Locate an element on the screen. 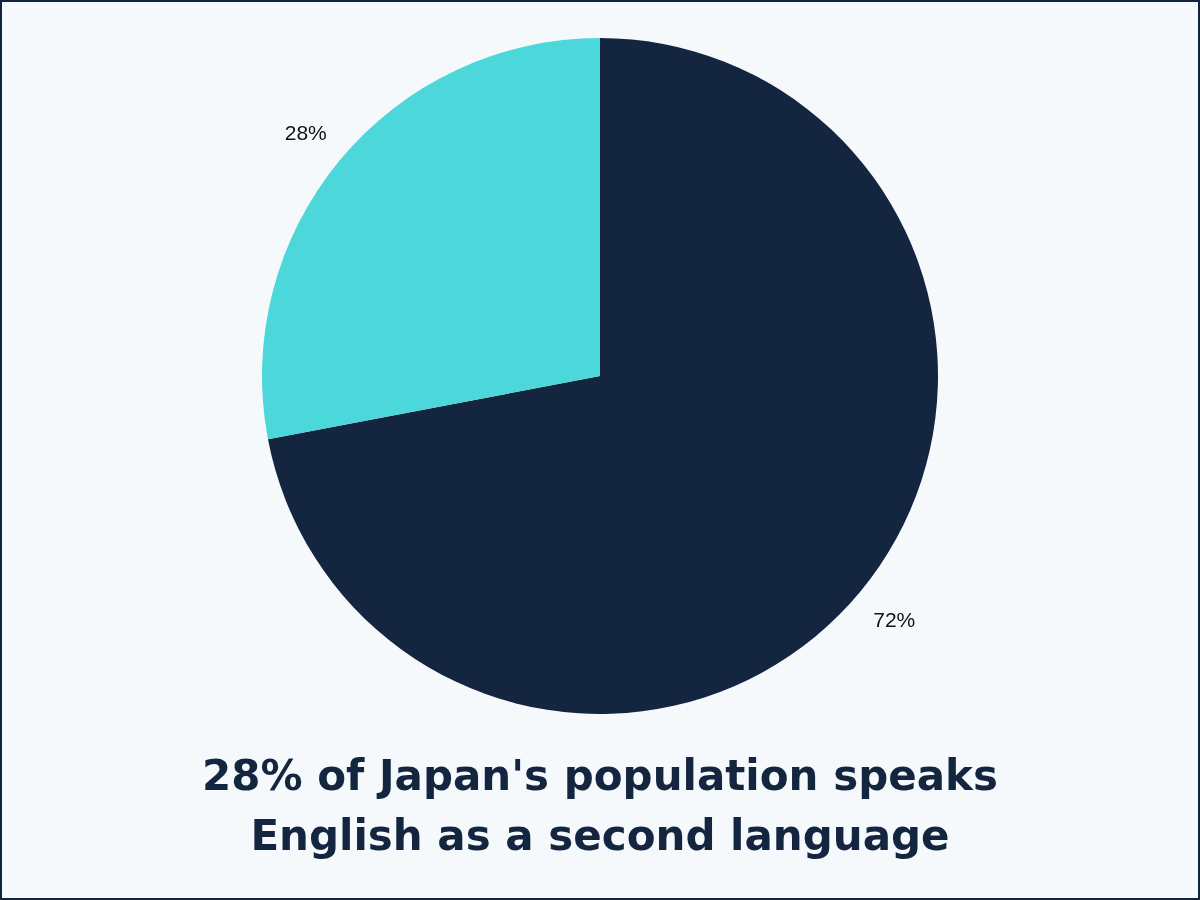 The height and width of the screenshot is (900, 1200). pie-slice is located at coordinates (431, 239).